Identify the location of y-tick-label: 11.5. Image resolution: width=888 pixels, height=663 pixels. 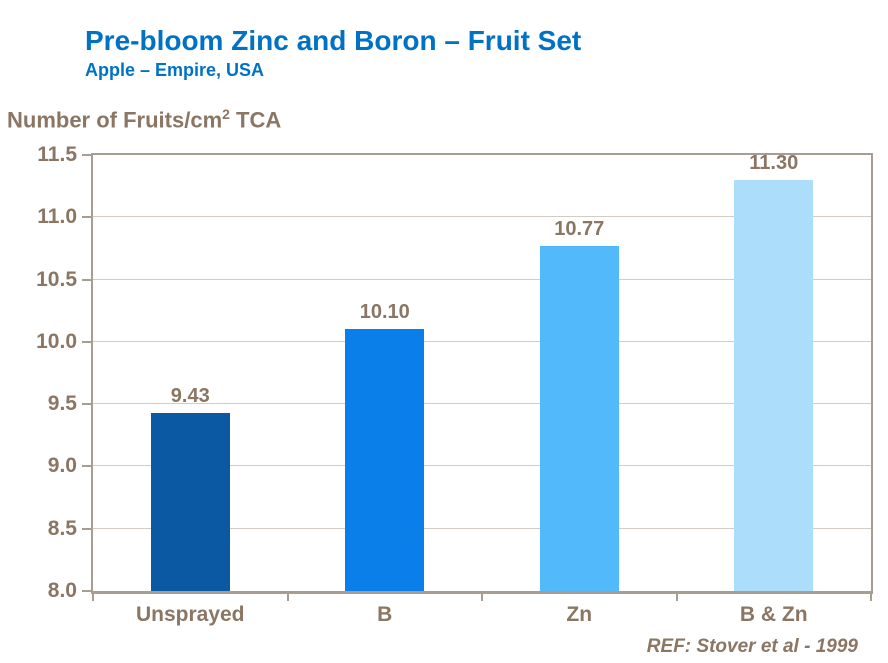
(57, 154).